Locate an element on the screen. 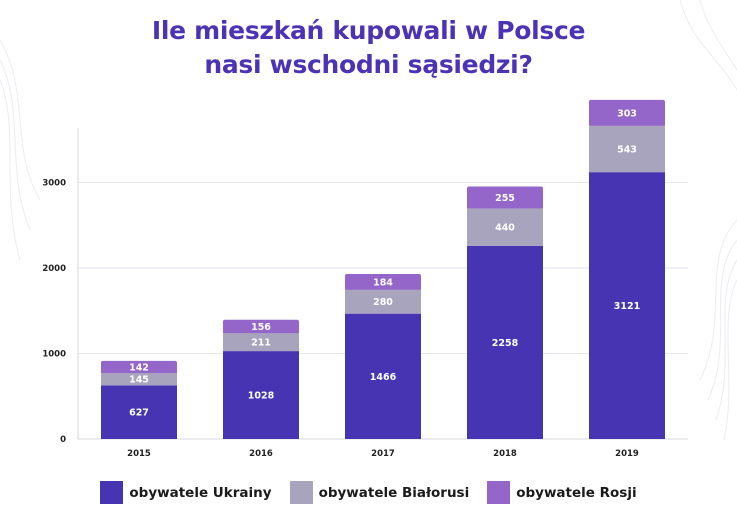 This screenshot has width=737, height=526. data-label: 303 is located at coordinates (627, 113).